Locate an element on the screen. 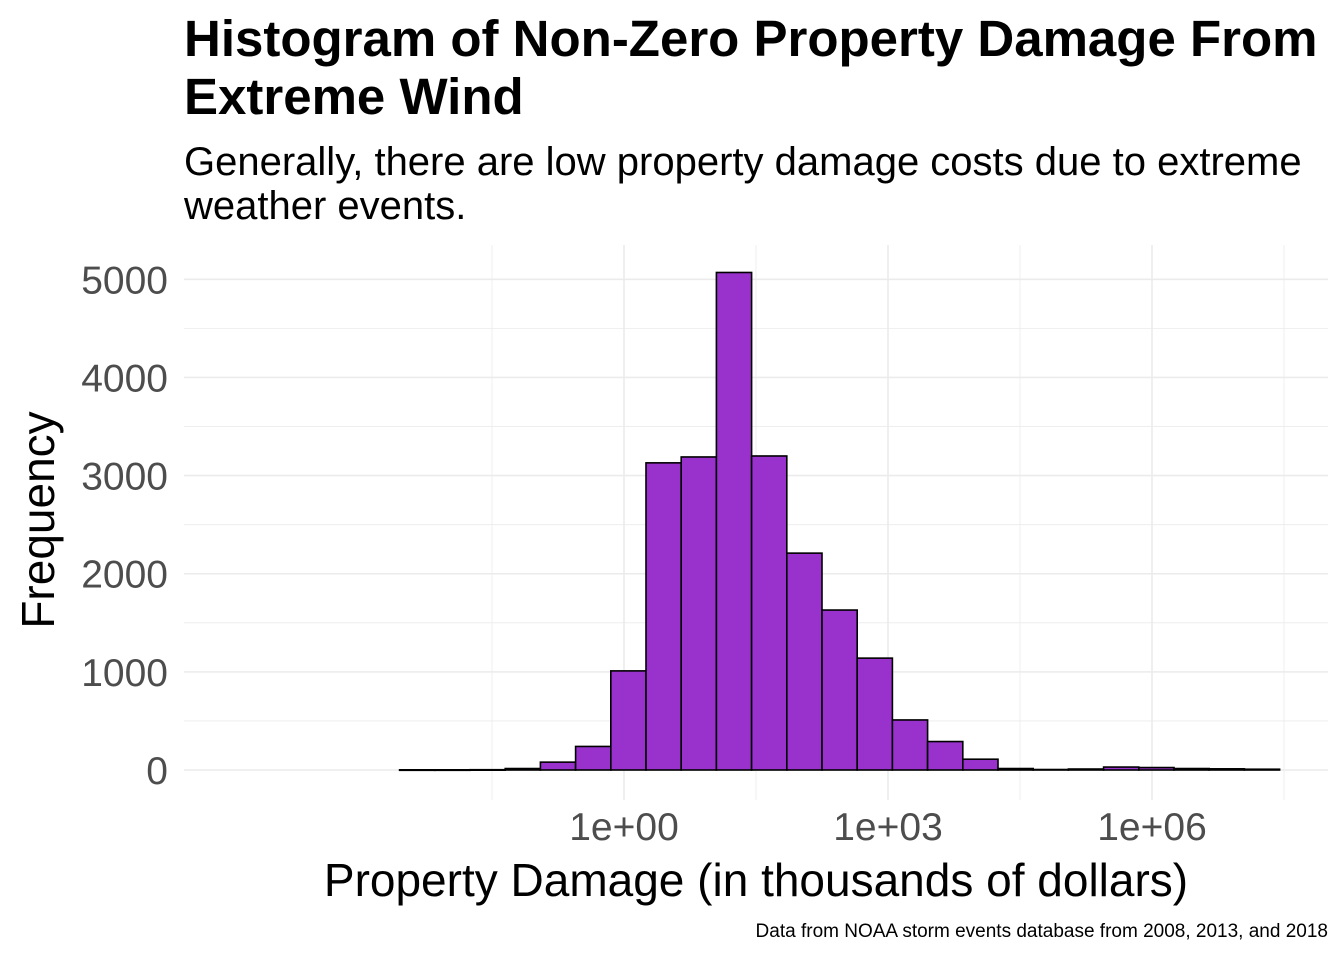  y-tick-label: 5000 is located at coordinates (124, 280).